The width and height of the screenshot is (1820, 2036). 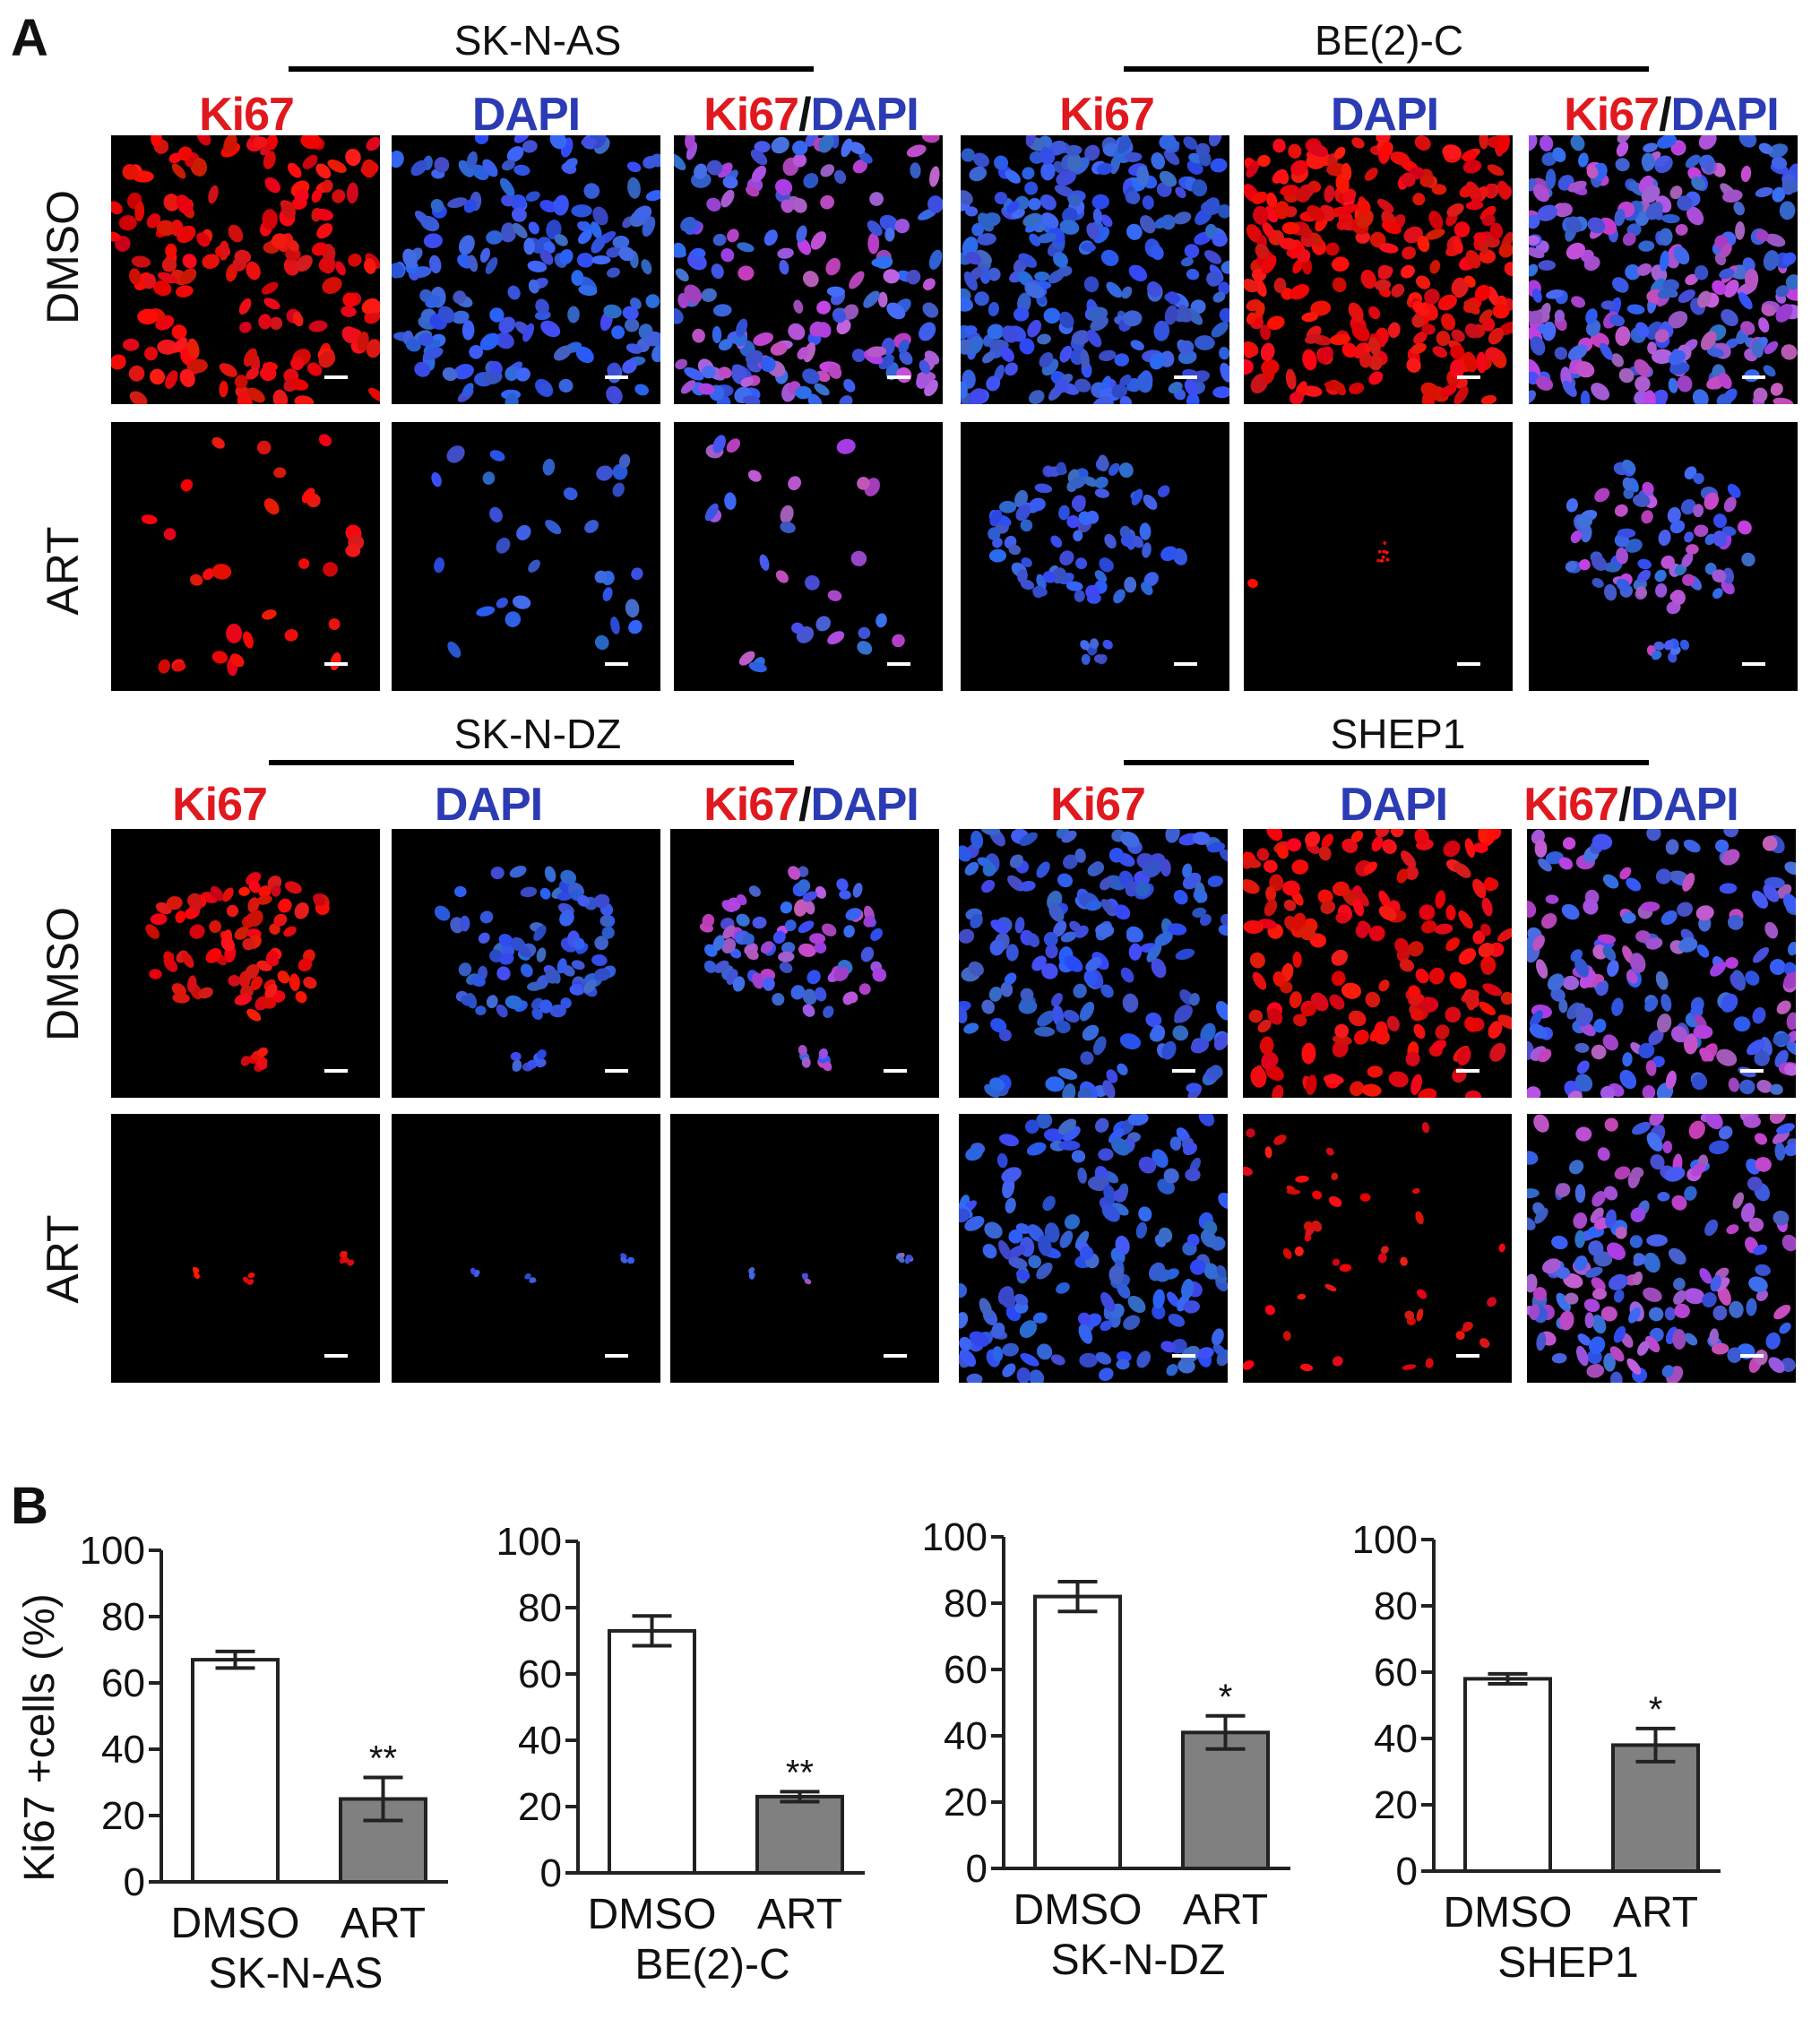 I want to click on x-axis-label: BE(2)-C, so click(x=711, y=1965).